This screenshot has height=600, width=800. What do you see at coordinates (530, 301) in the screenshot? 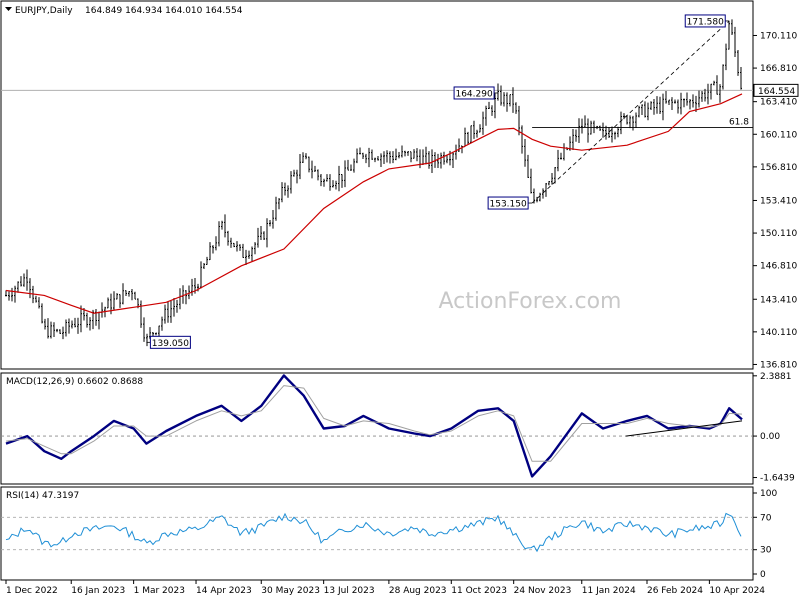
I see `watermark: ActionForex.com` at bounding box center [530, 301].